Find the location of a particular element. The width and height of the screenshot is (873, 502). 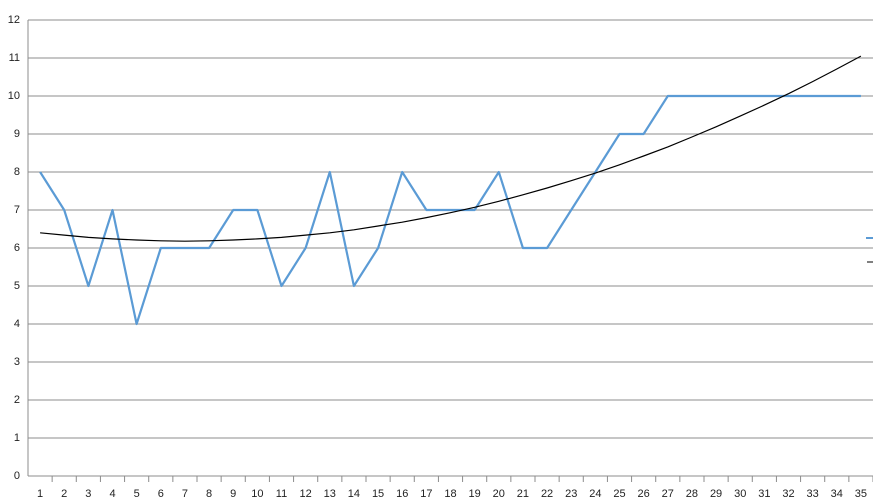

y-tick-label: 3 is located at coordinates (17, 362).